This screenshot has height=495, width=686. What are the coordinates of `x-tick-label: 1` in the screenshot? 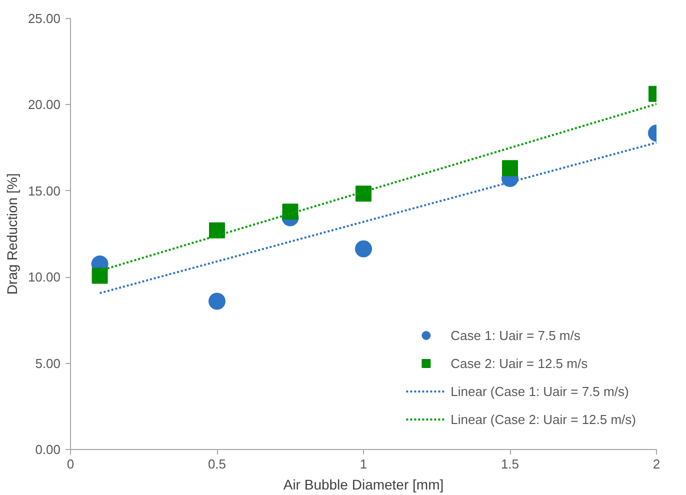 It's located at (364, 464).